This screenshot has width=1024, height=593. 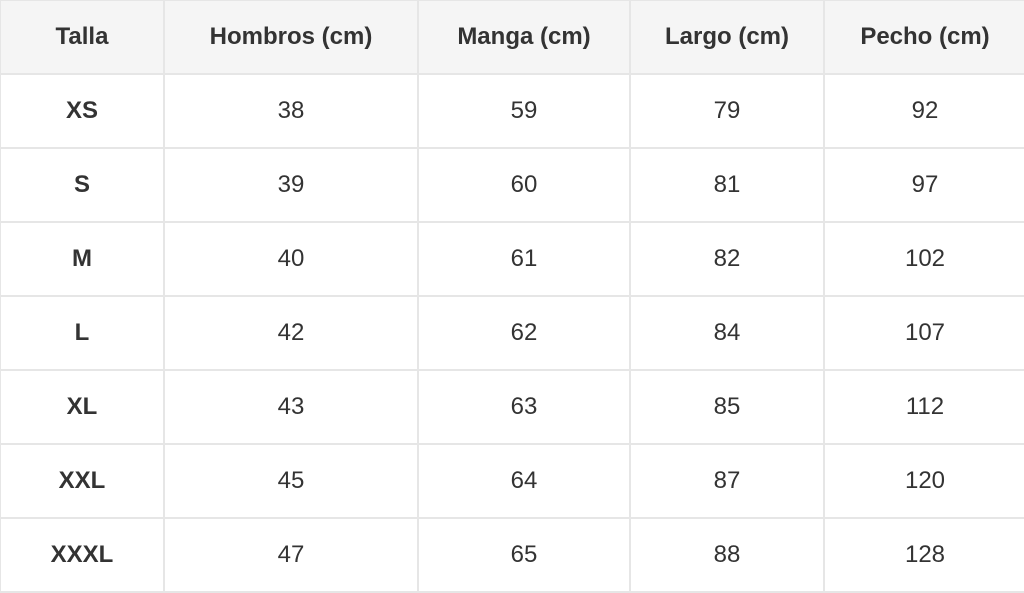 I want to click on cell-length: 81, so click(x=727, y=185).